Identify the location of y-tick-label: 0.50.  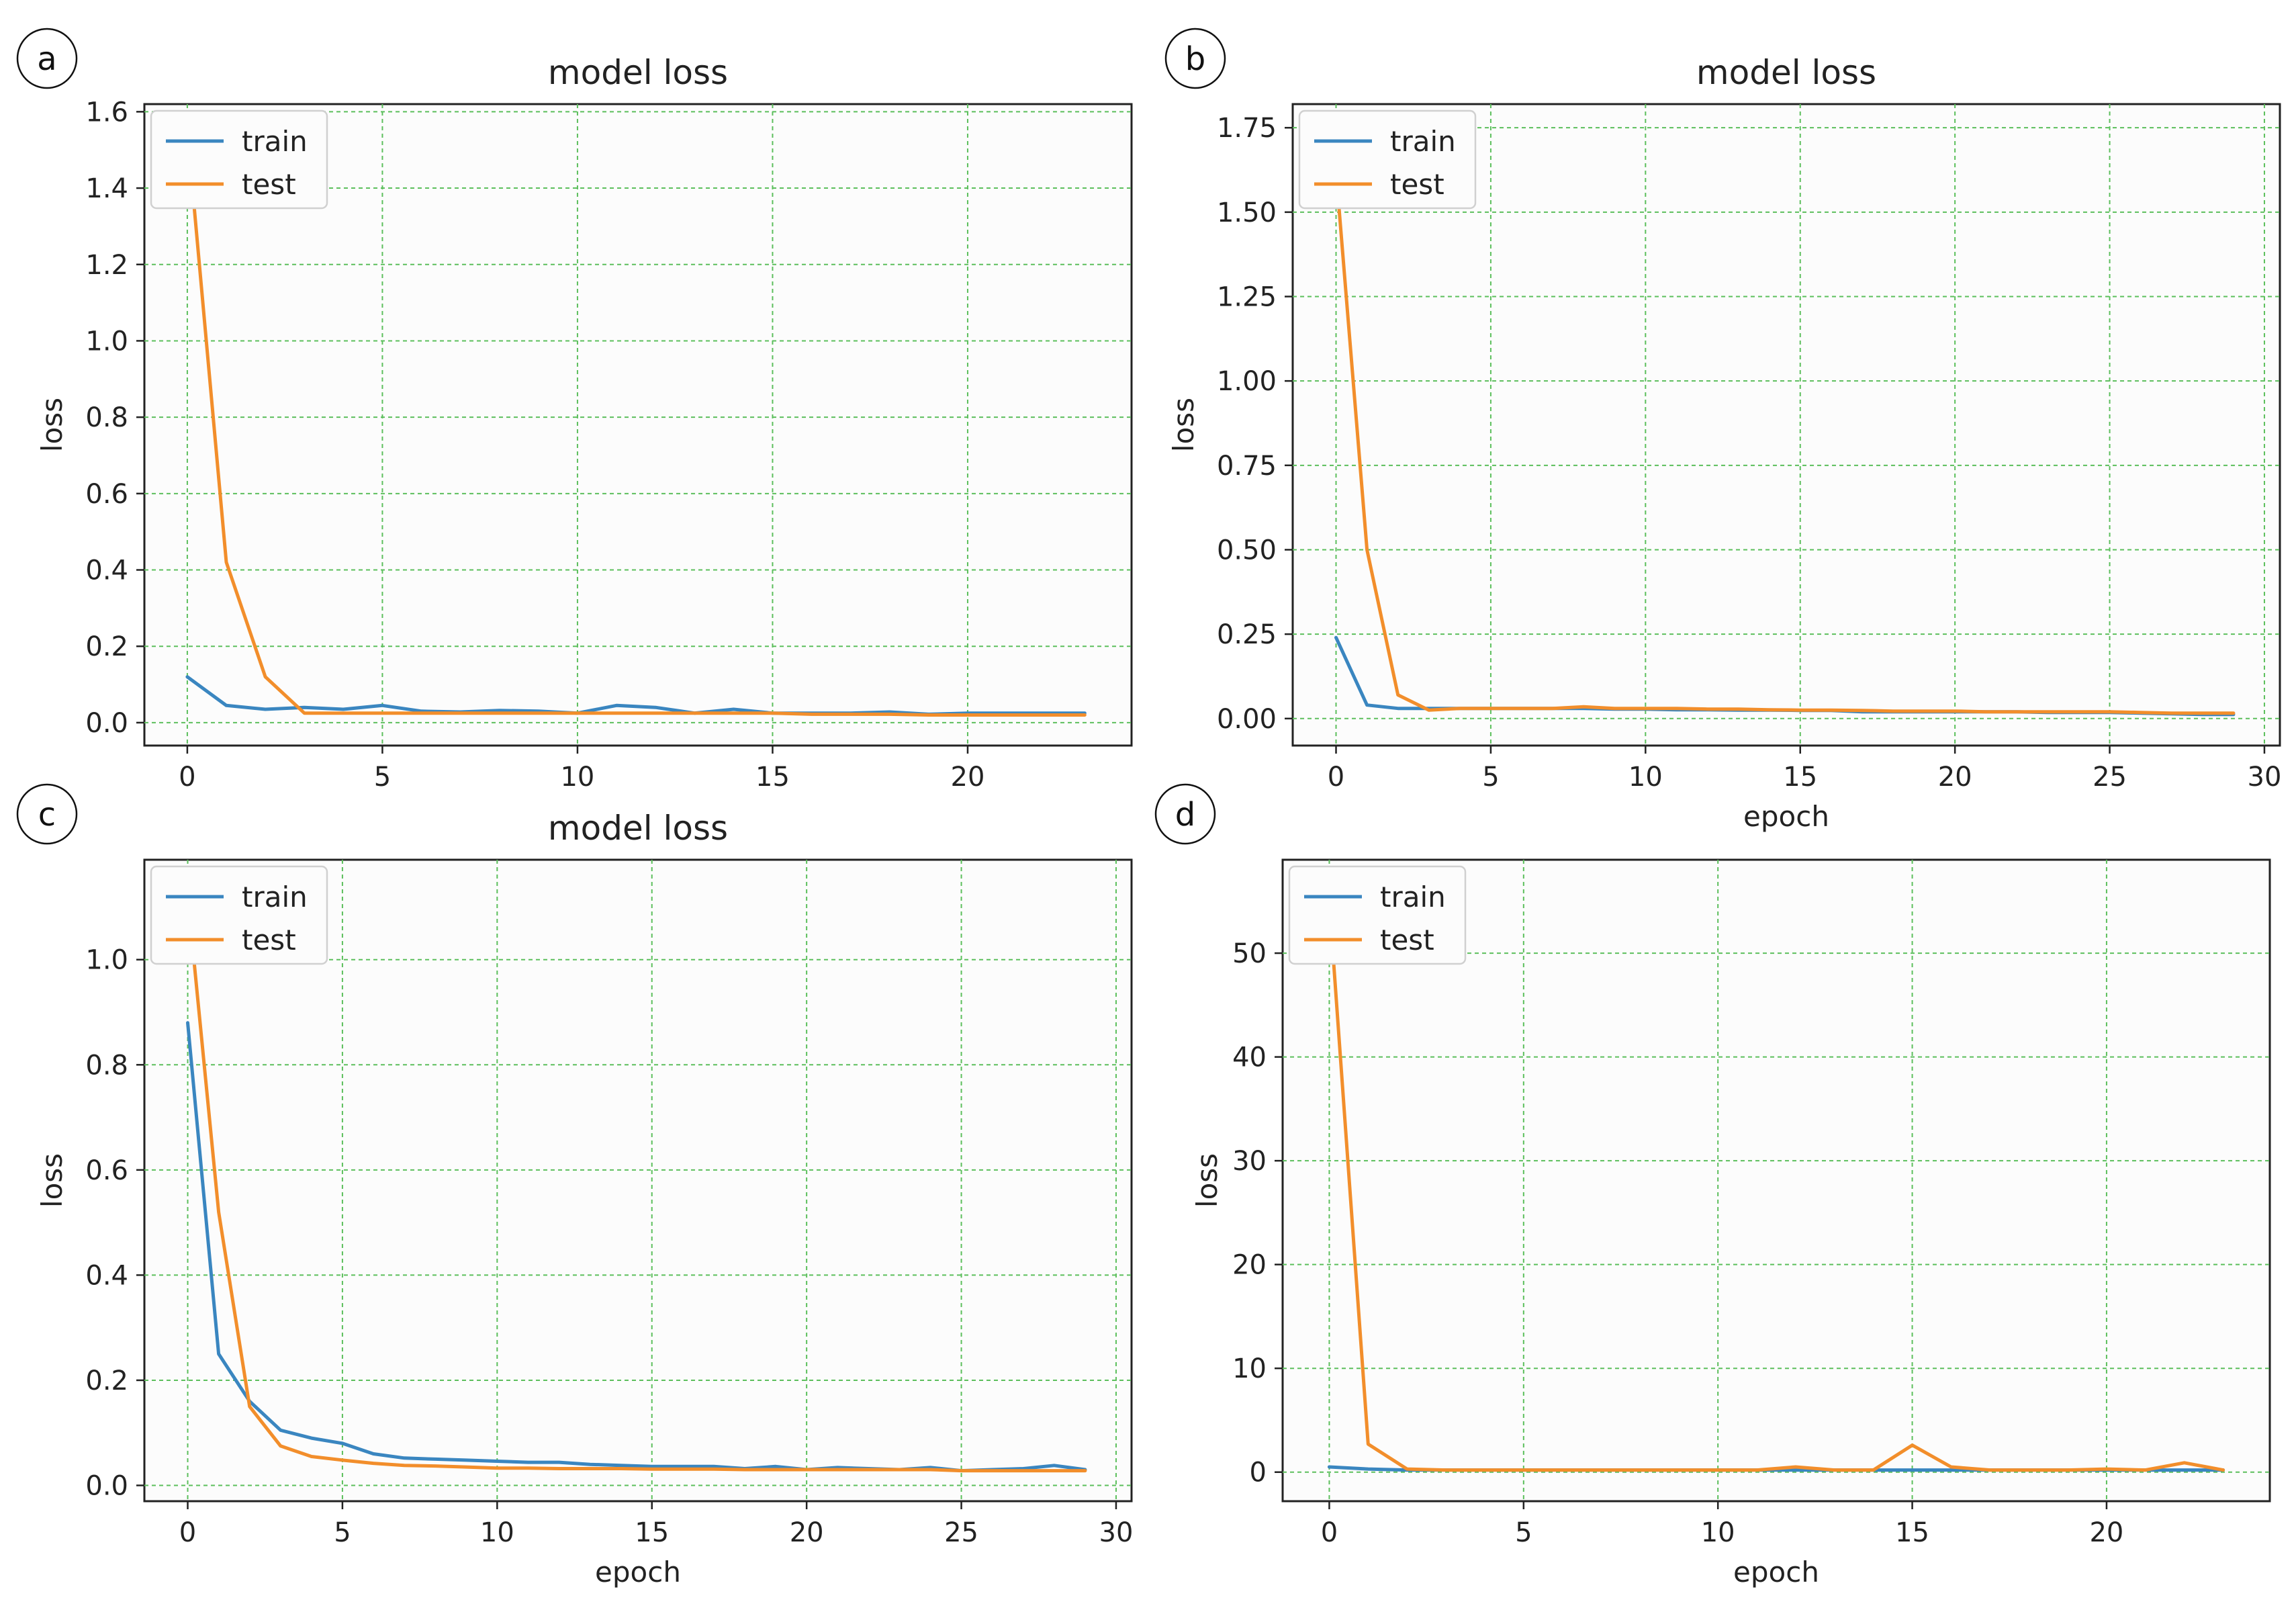
(1247, 550).